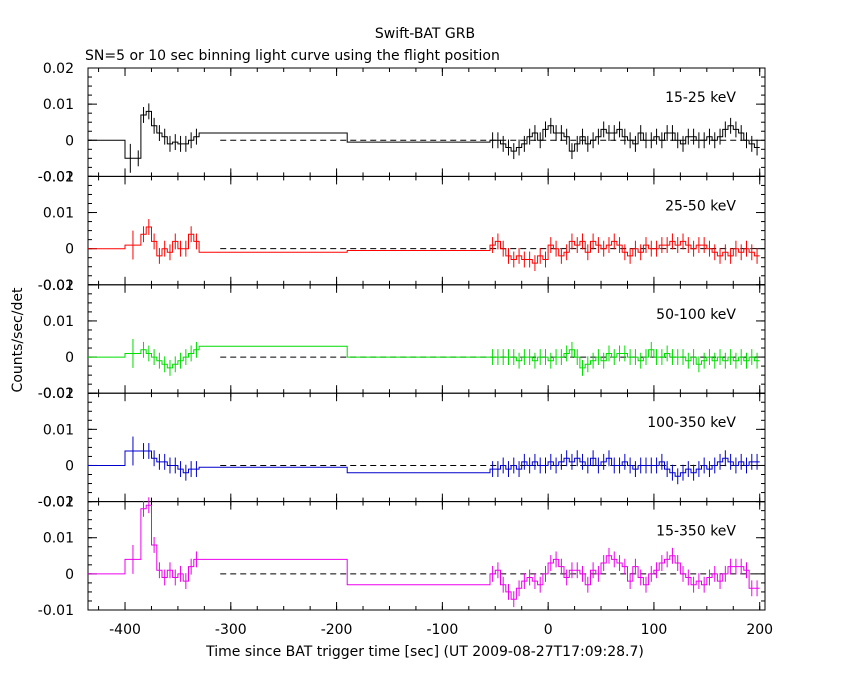 The image size is (850, 680). Describe the element at coordinates (548, 630) in the screenshot. I see `x-tick-label: 0` at that location.